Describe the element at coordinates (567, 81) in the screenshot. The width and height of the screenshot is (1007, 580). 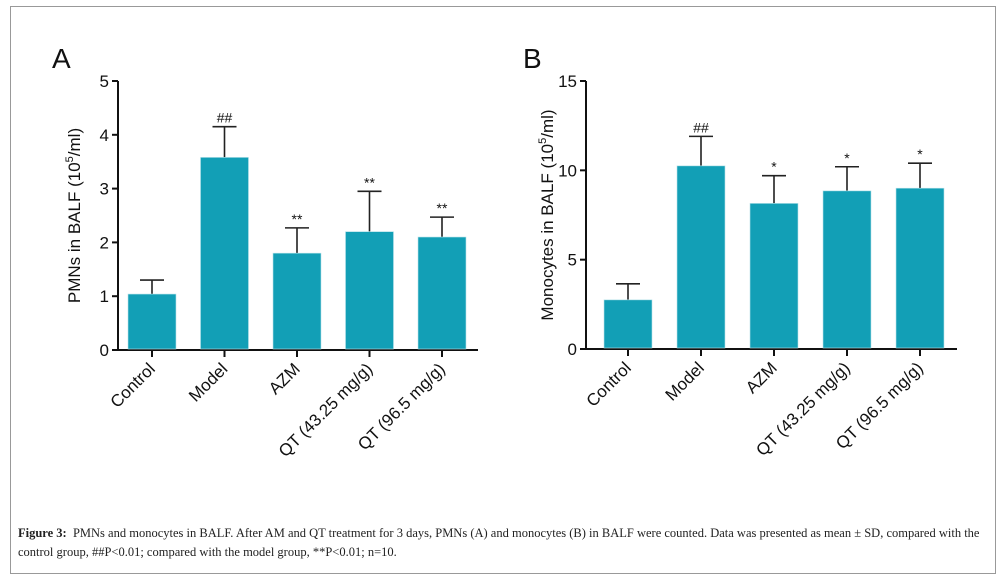
I see `chart-b-y-tick-label: 15` at that location.